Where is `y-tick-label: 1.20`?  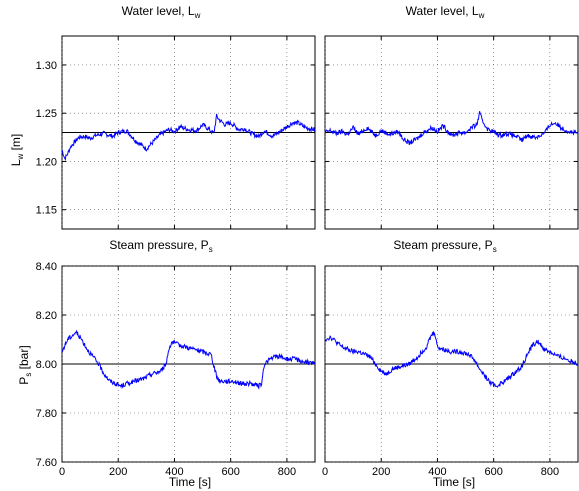
y-tick-label: 1.20 is located at coordinates (46, 162).